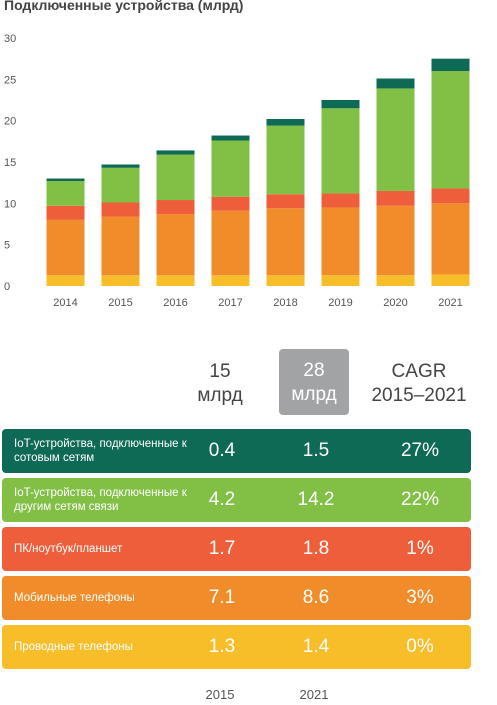  What do you see at coordinates (220, 383) in the screenshot?
I see `header-2015: 15 млрд` at bounding box center [220, 383].